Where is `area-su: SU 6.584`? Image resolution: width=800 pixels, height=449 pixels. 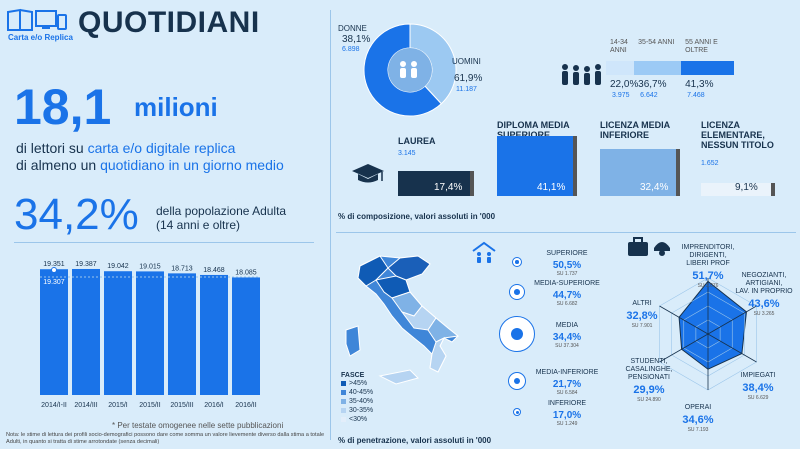 area-su: SU 6.584 is located at coordinates (567, 393).